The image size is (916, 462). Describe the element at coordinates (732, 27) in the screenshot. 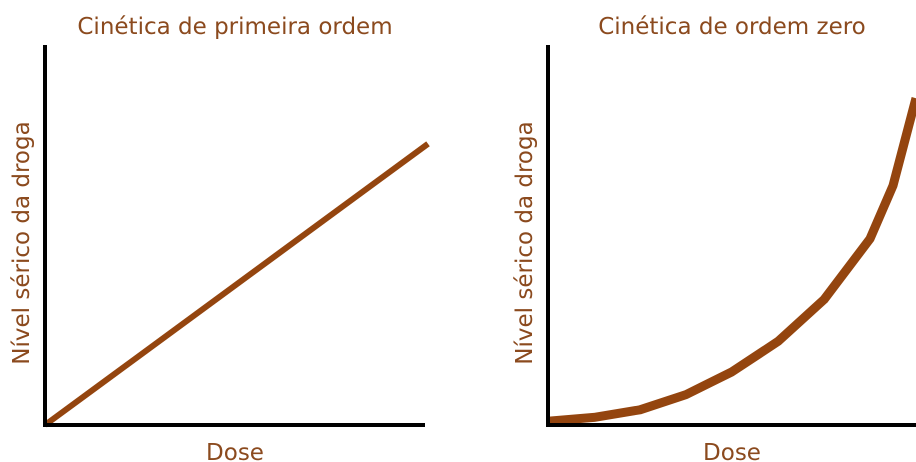

I see `chart-title: Cinética de ordem zero` at that location.